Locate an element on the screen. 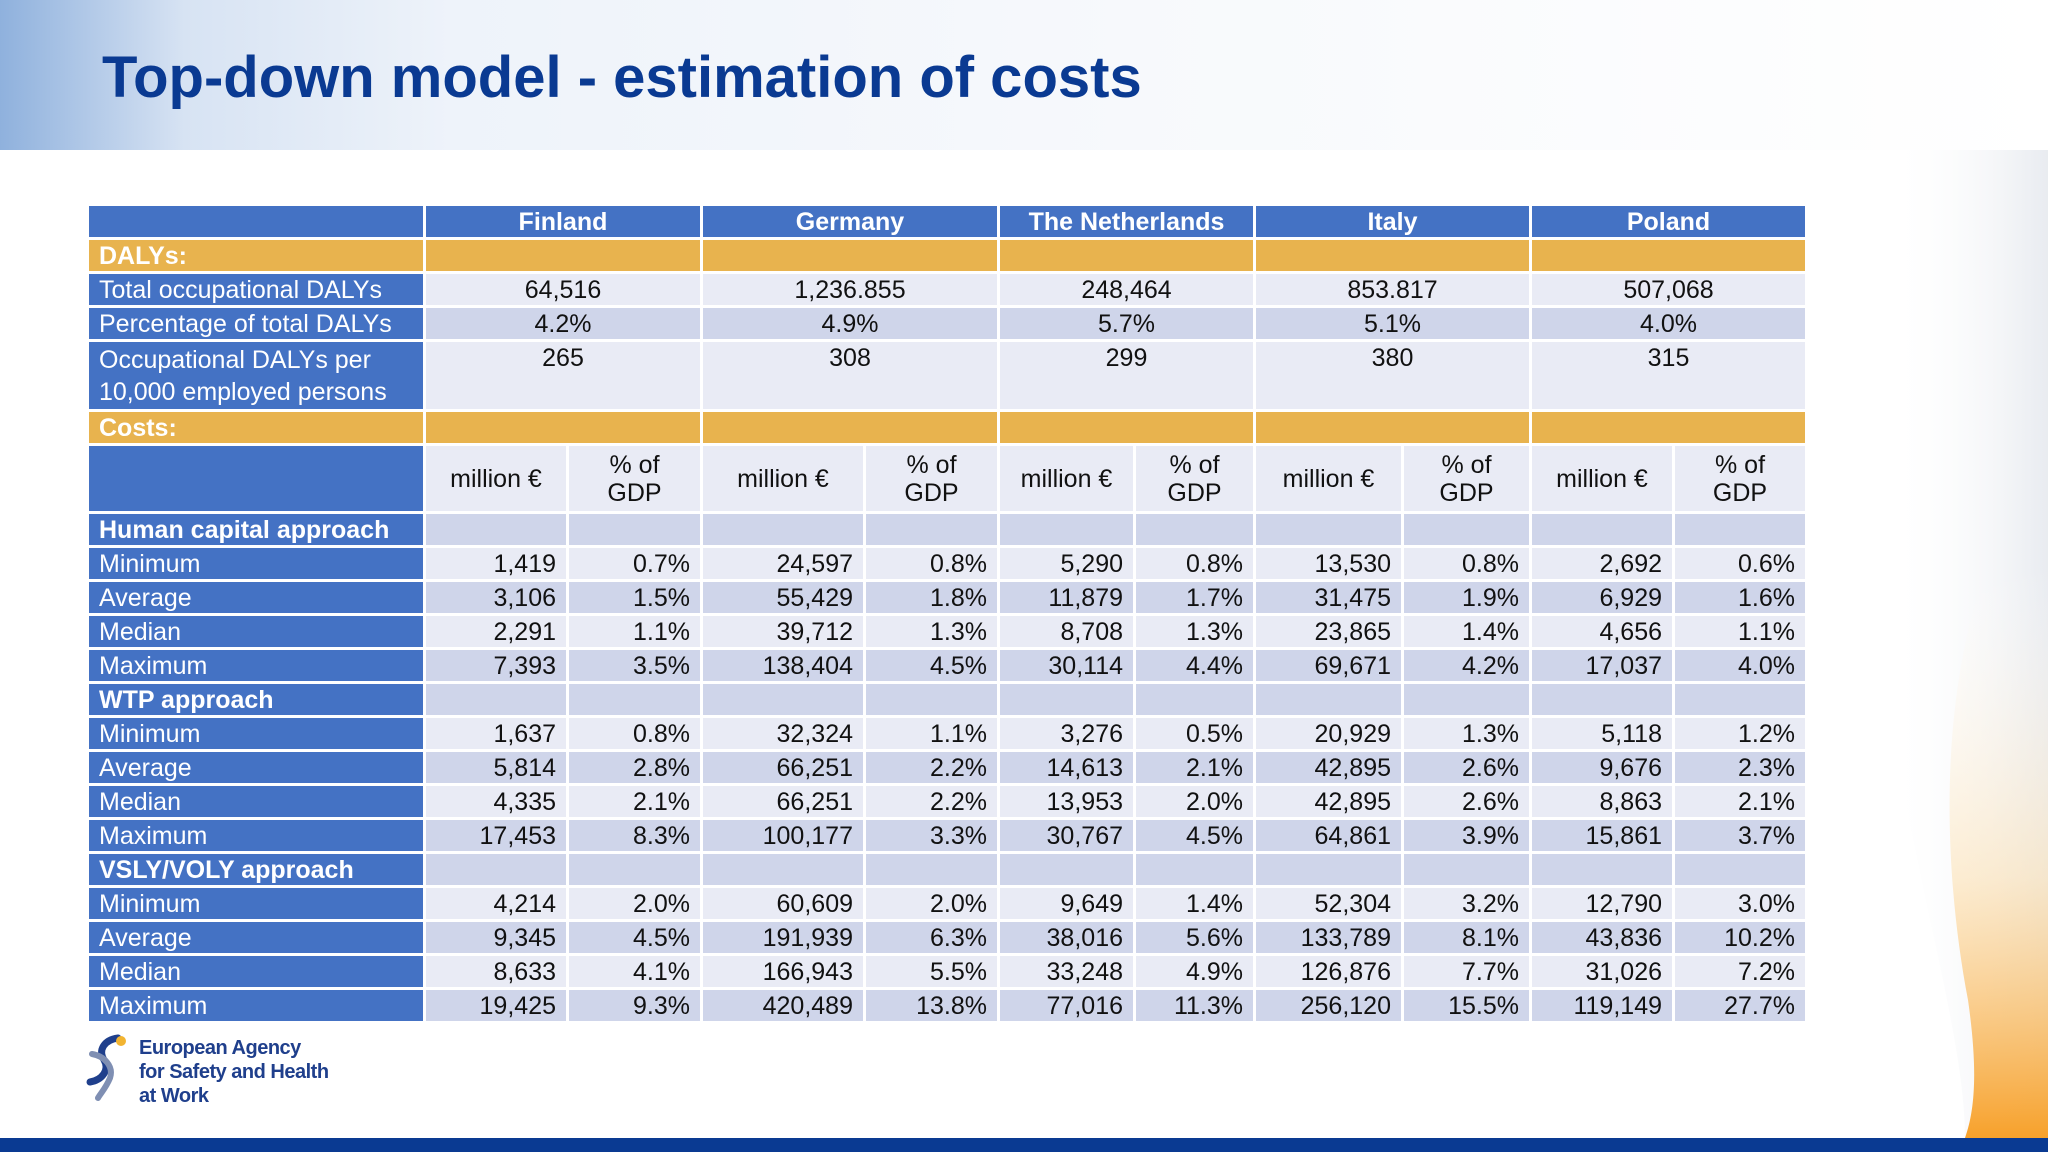  table-cell: 119,149 is located at coordinates (1602, 1005).